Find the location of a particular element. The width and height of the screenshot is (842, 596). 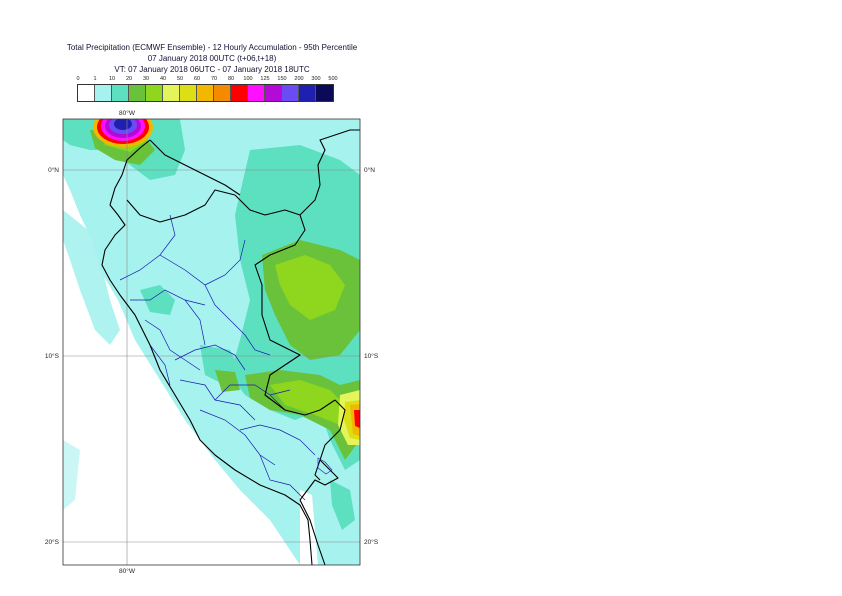

legend-tick-label: 40 is located at coordinates (163, 79).